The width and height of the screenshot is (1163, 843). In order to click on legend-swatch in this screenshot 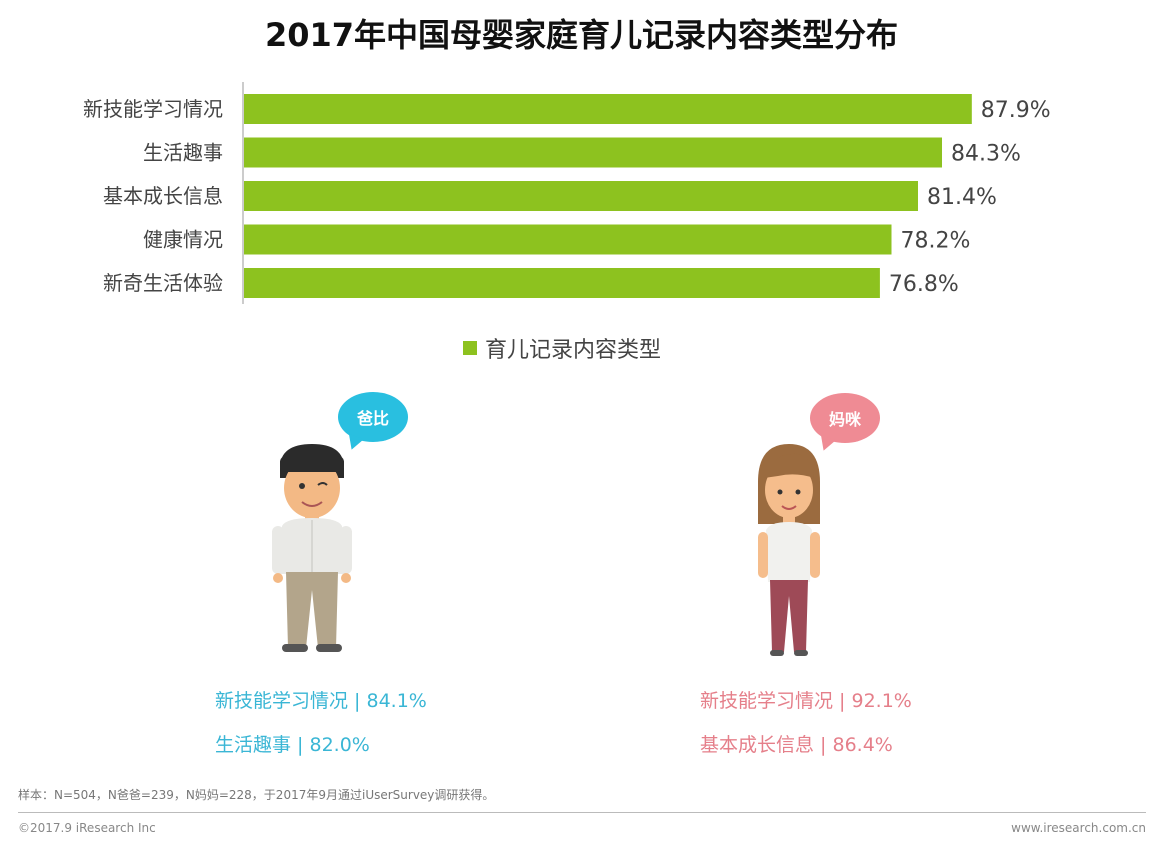, I will do `click(470, 348)`.